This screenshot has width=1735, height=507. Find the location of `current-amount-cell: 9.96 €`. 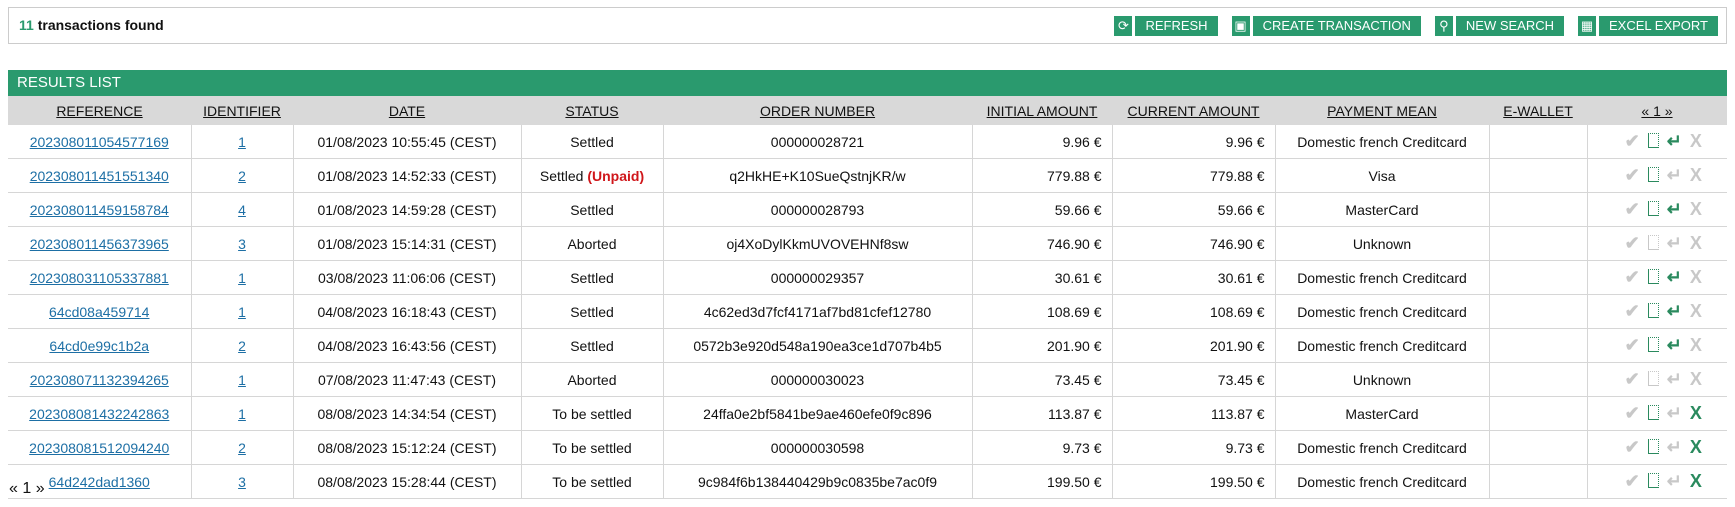

current-amount-cell: 9.96 € is located at coordinates (1193, 142).